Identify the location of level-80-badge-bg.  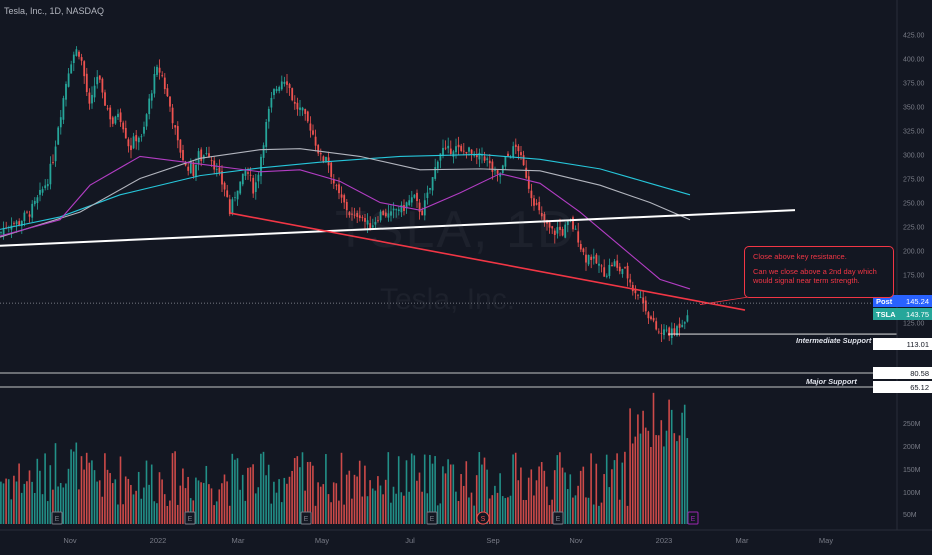
(902, 373).